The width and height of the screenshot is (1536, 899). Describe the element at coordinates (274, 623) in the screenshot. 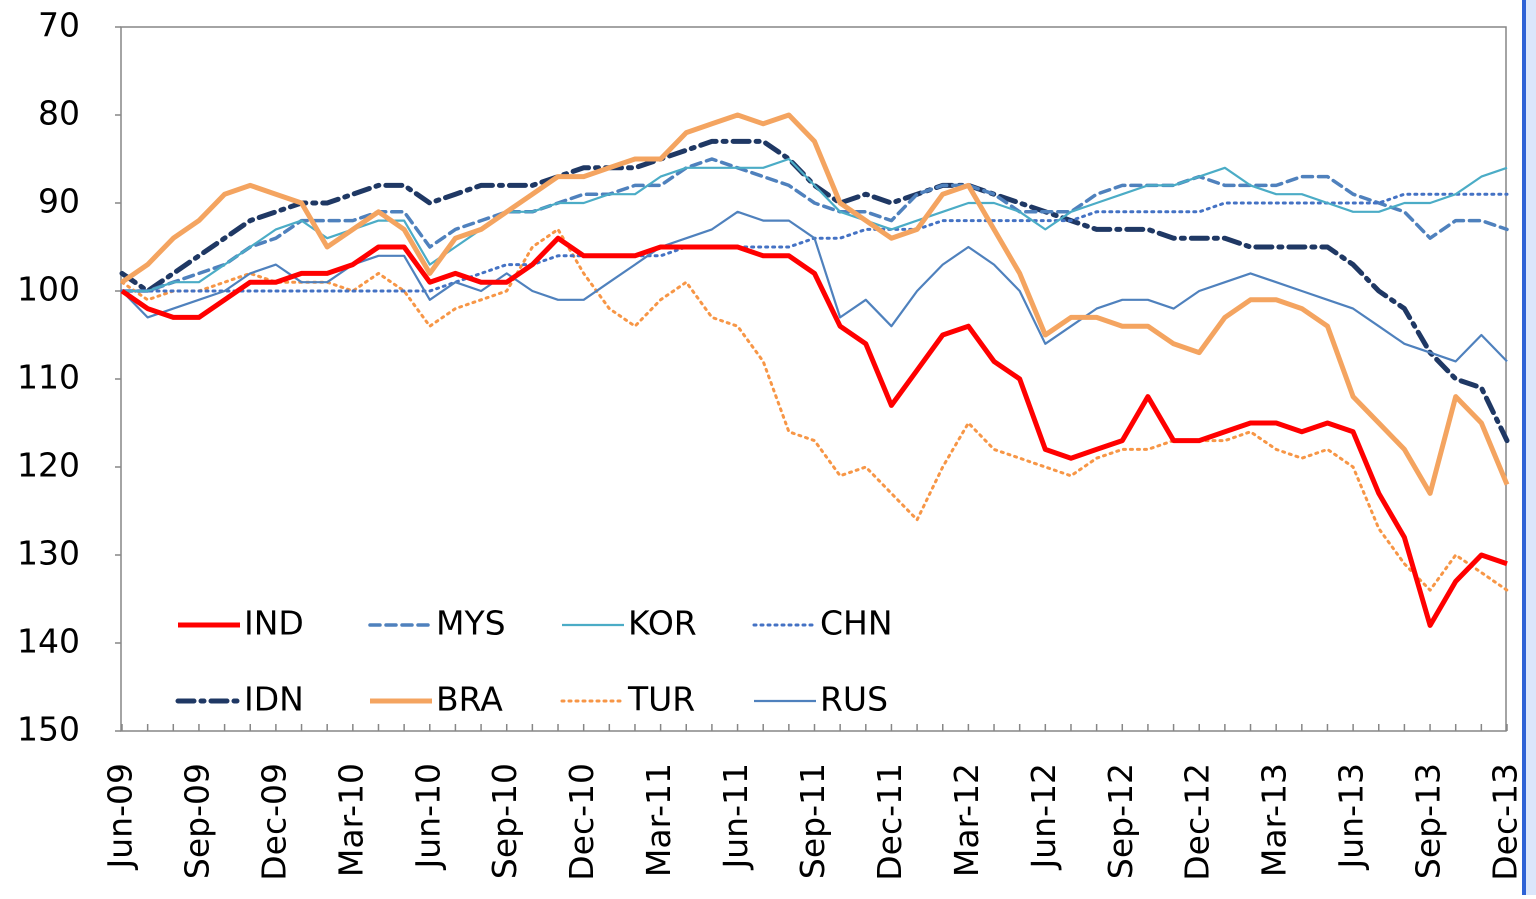

I see `legend-label: IND` at that location.